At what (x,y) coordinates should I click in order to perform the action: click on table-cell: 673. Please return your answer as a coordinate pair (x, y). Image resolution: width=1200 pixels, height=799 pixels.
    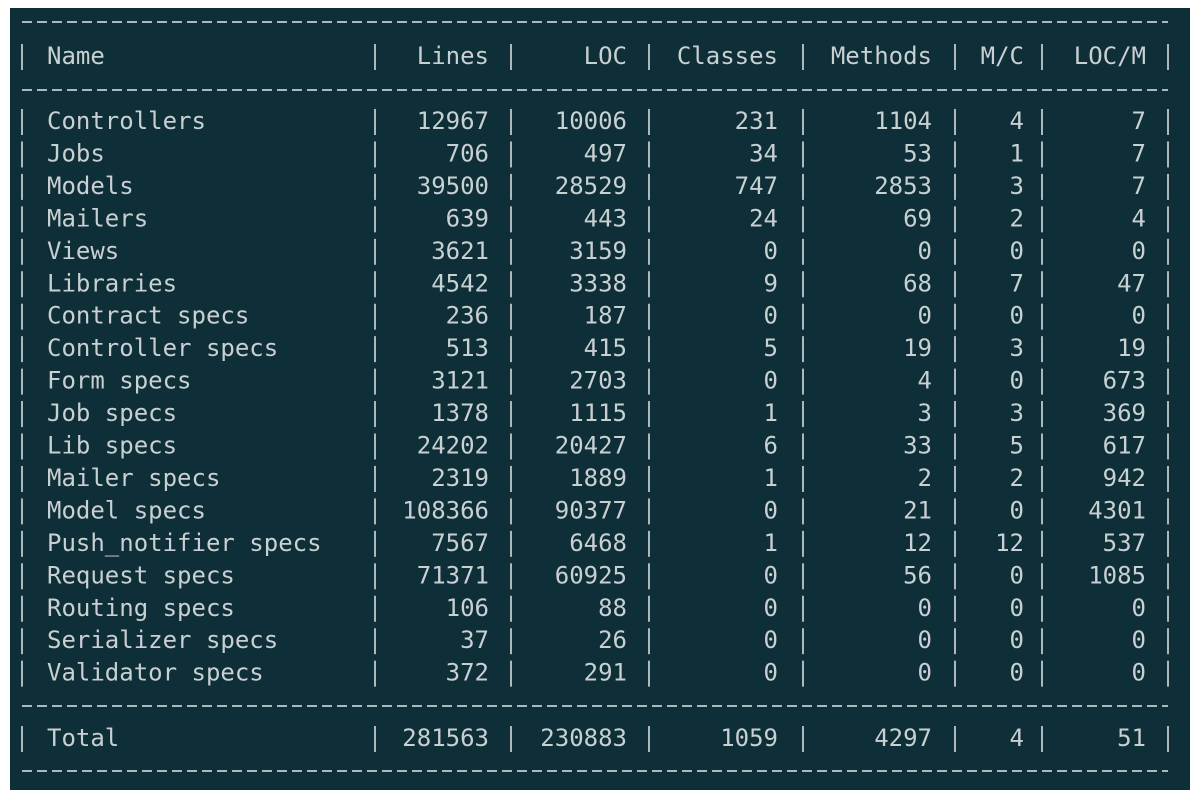
    Looking at the image, I should click on (1124, 381).